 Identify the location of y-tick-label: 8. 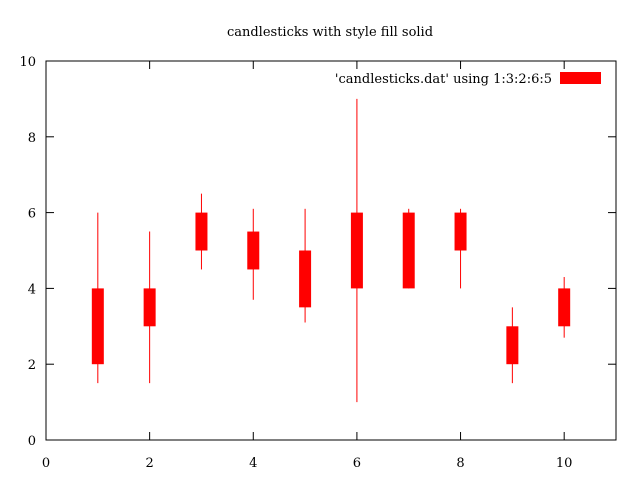
(32, 138).